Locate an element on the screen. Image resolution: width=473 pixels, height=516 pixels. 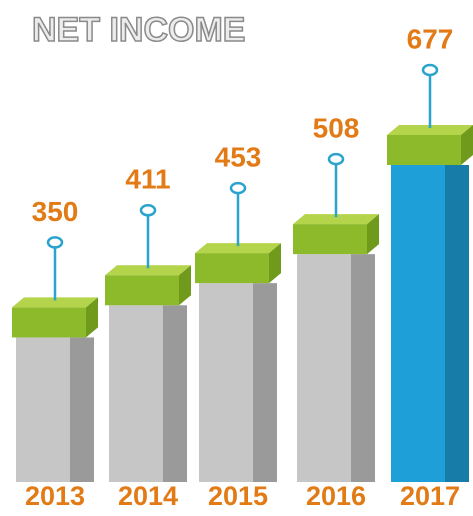
value-label: 350 is located at coordinates (55, 211).